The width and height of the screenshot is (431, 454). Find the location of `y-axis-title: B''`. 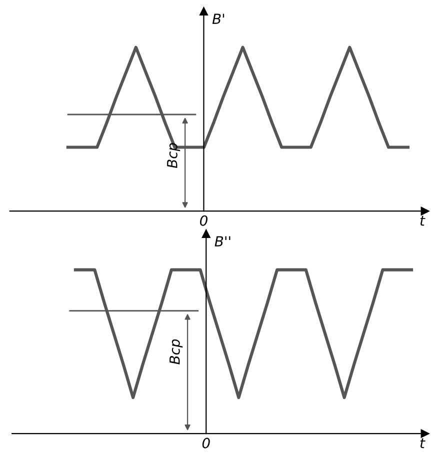

y-axis-title: B'' is located at coordinates (222, 241).